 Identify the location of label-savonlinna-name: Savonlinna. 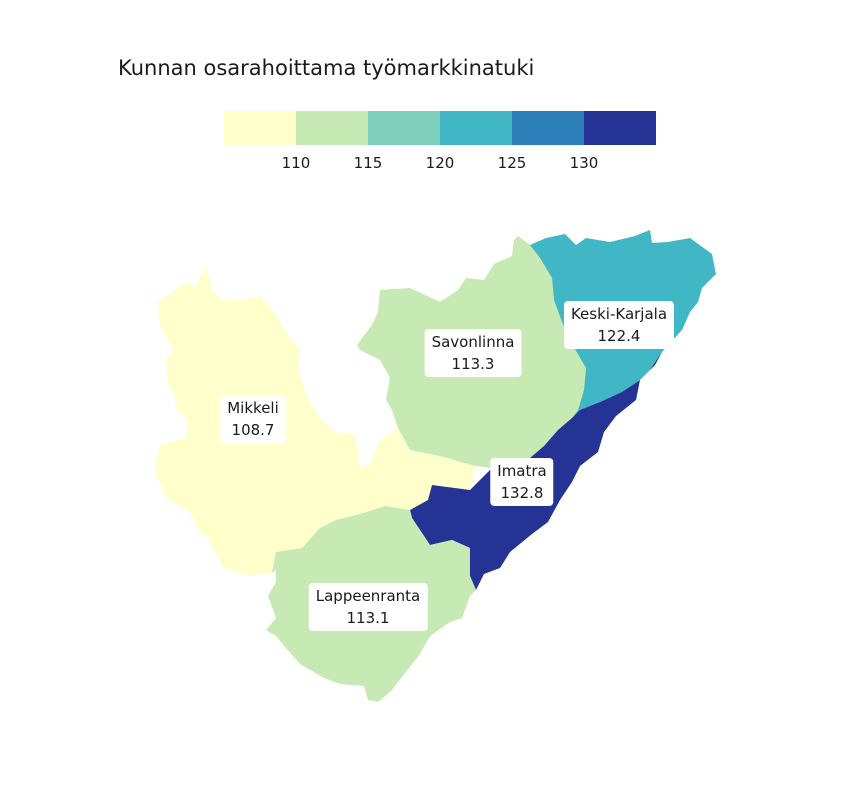
(473, 342).